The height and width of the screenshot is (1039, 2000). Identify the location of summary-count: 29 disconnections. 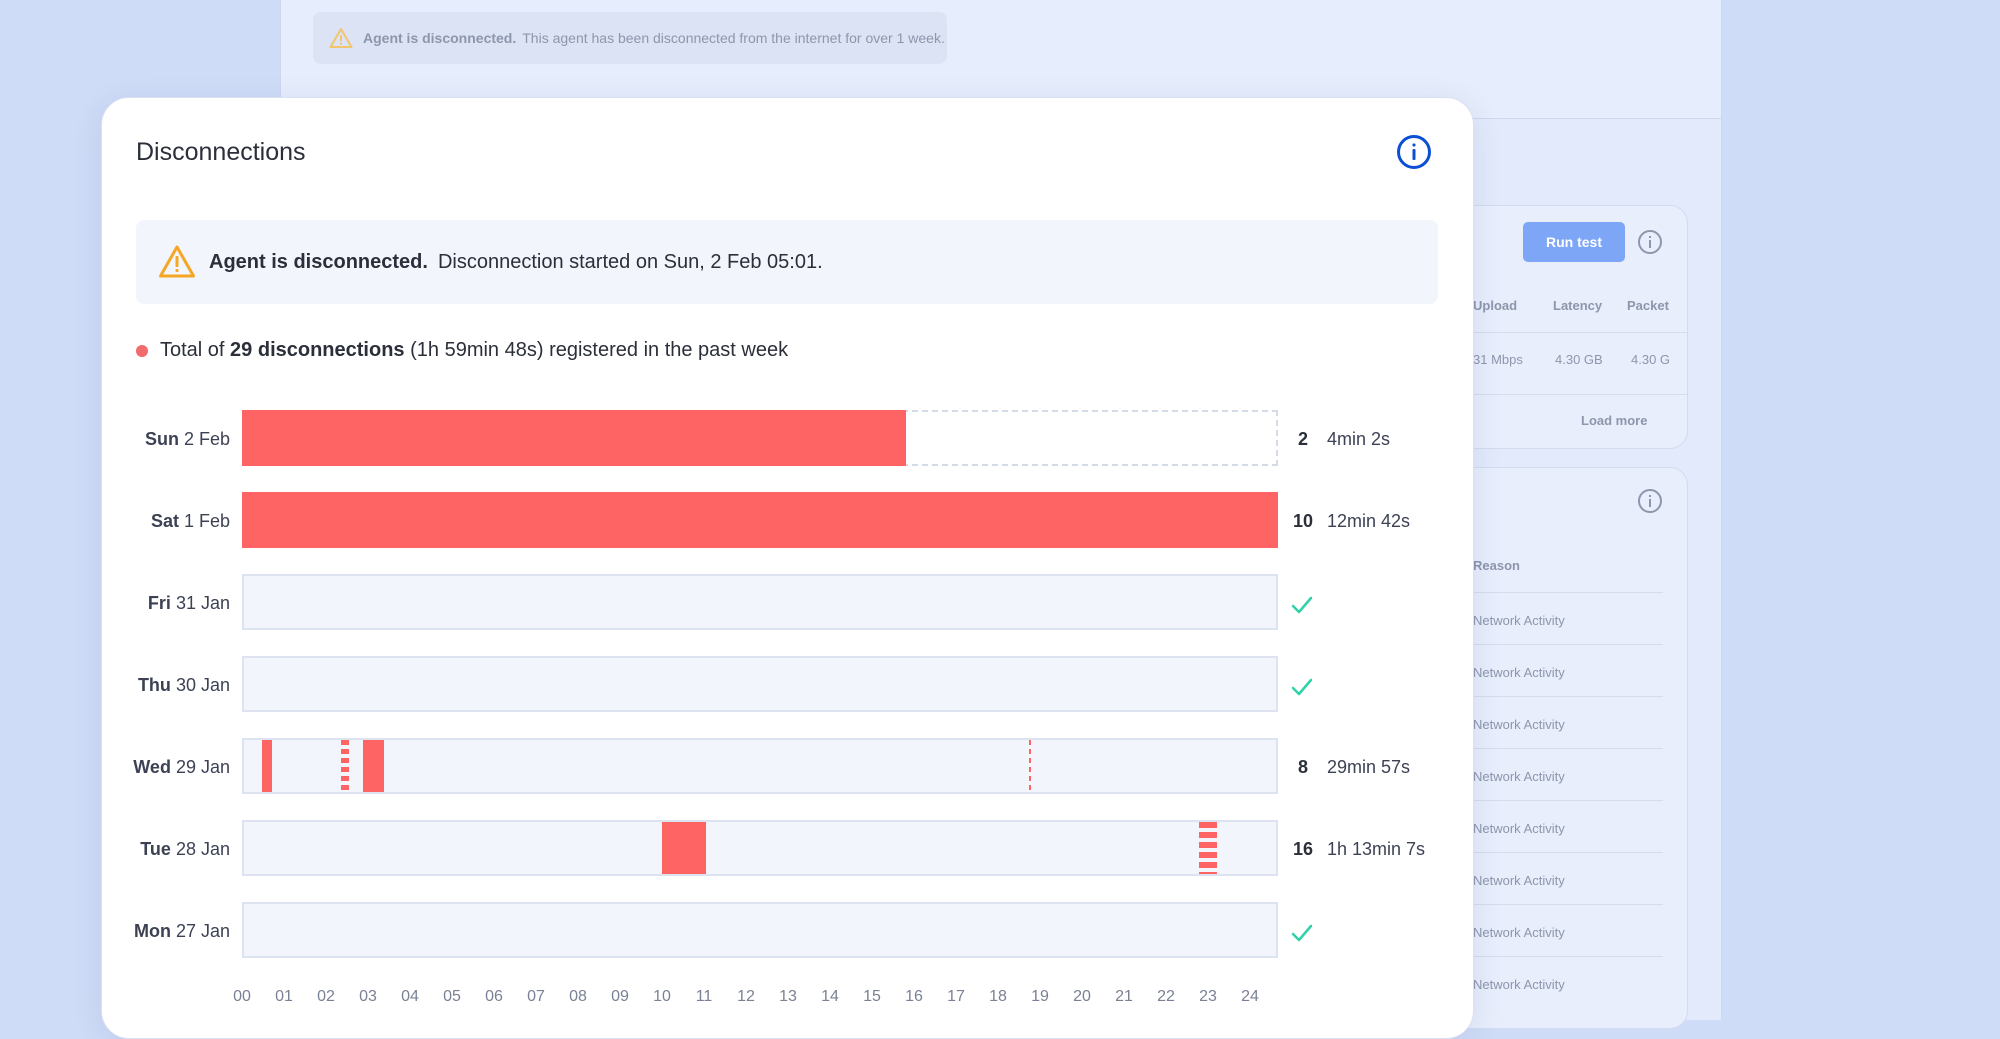
(317, 350).